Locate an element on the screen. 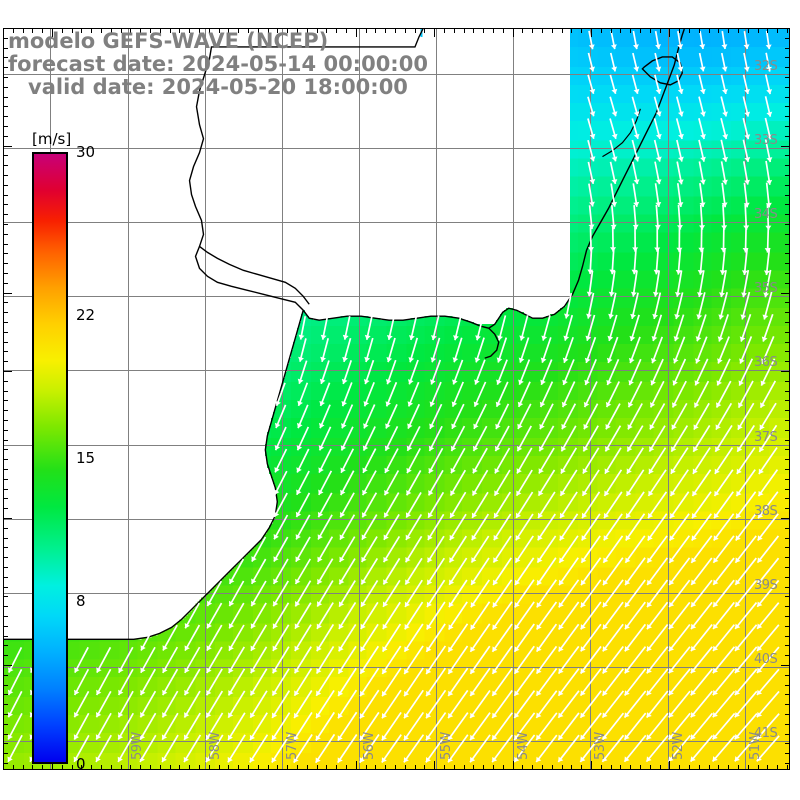 The height and width of the screenshot is (800, 800). colorbar-tick-label: 30 is located at coordinates (86, 152).